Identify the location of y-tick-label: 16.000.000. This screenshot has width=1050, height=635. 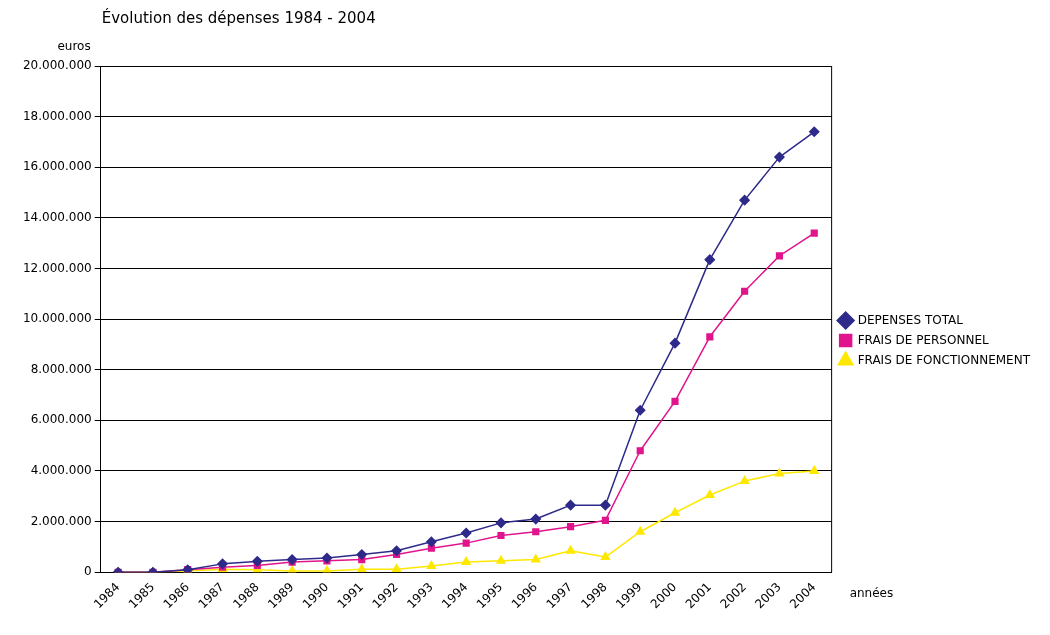
(57, 166).